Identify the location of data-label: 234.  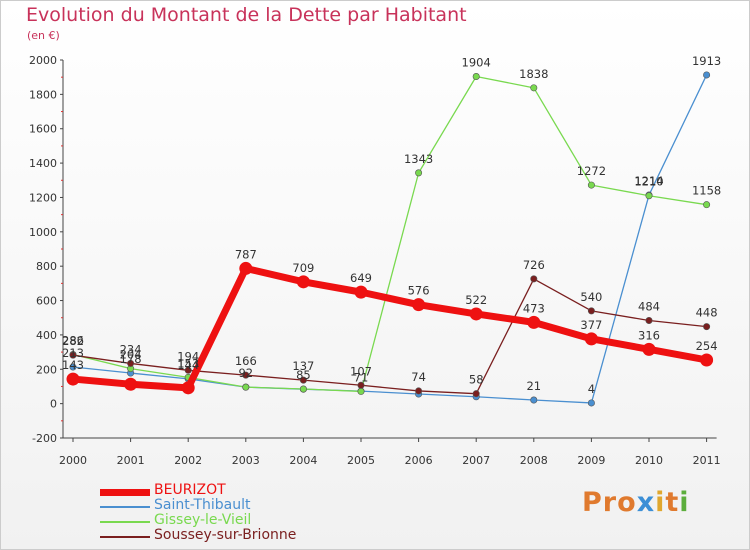
(131, 349).